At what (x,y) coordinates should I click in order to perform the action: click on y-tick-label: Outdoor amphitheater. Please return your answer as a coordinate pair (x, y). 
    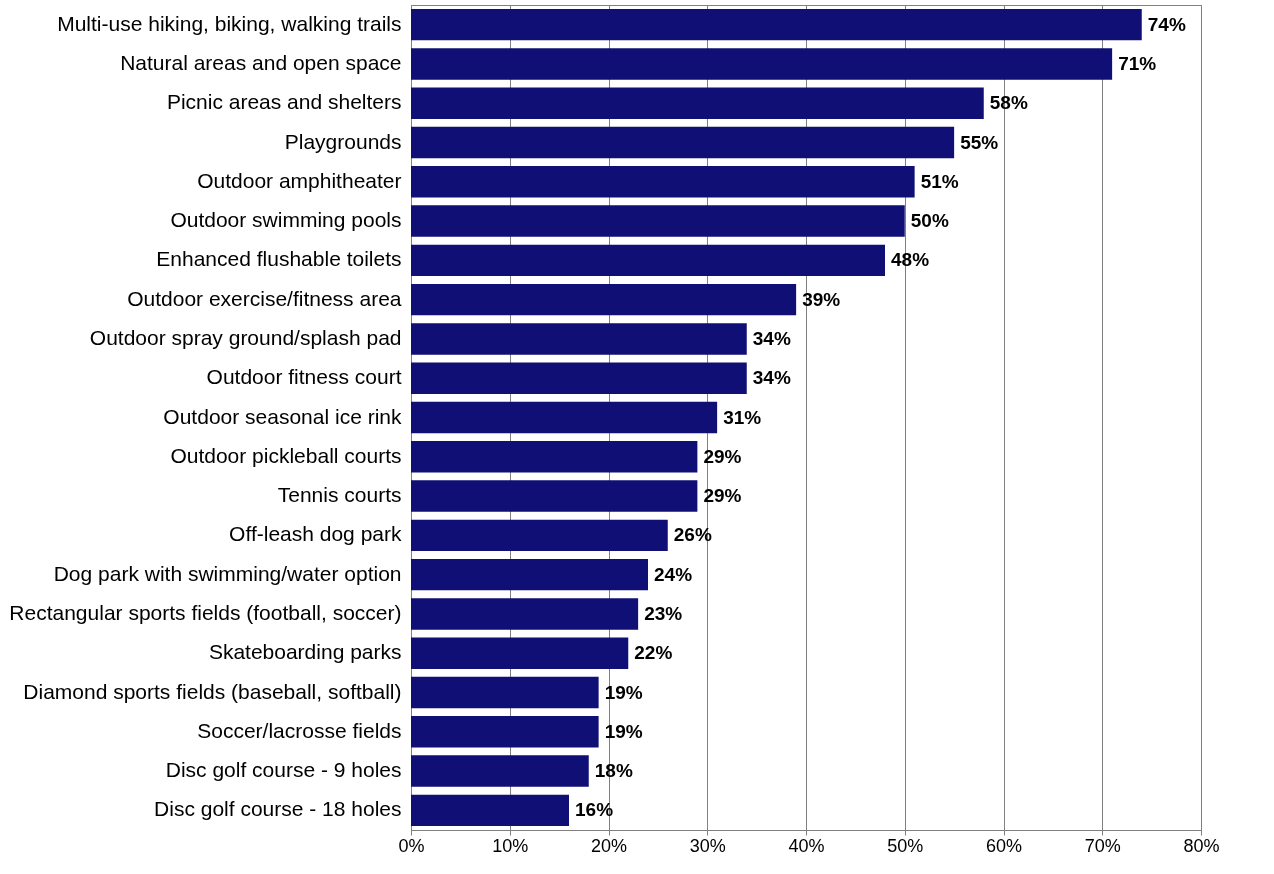
    Looking at the image, I should click on (299, 180).